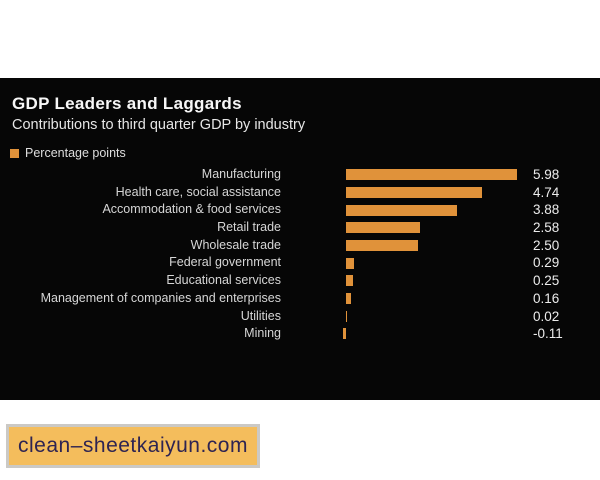 The width and height of the screenshot is (600, 480). What do you see at coordinates (75, 153) in the screenshot?
I see `legend-label: Percentage points` at bounding box center [75, 153].